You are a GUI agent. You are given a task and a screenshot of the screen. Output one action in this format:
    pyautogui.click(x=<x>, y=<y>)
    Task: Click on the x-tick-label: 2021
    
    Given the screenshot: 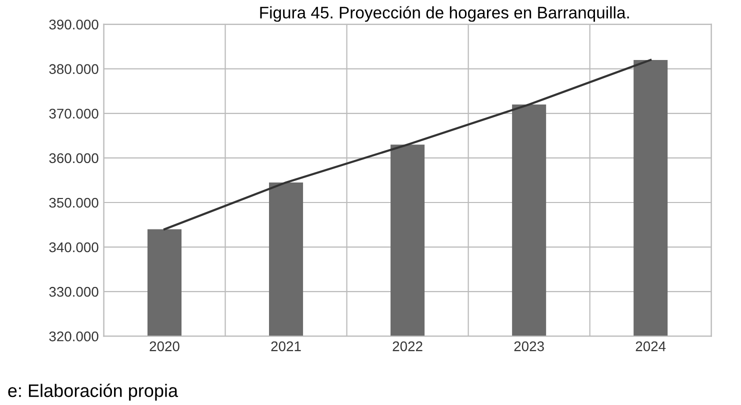 What is the action you would take?
    pyautogui.click(x=286, y=346)
    